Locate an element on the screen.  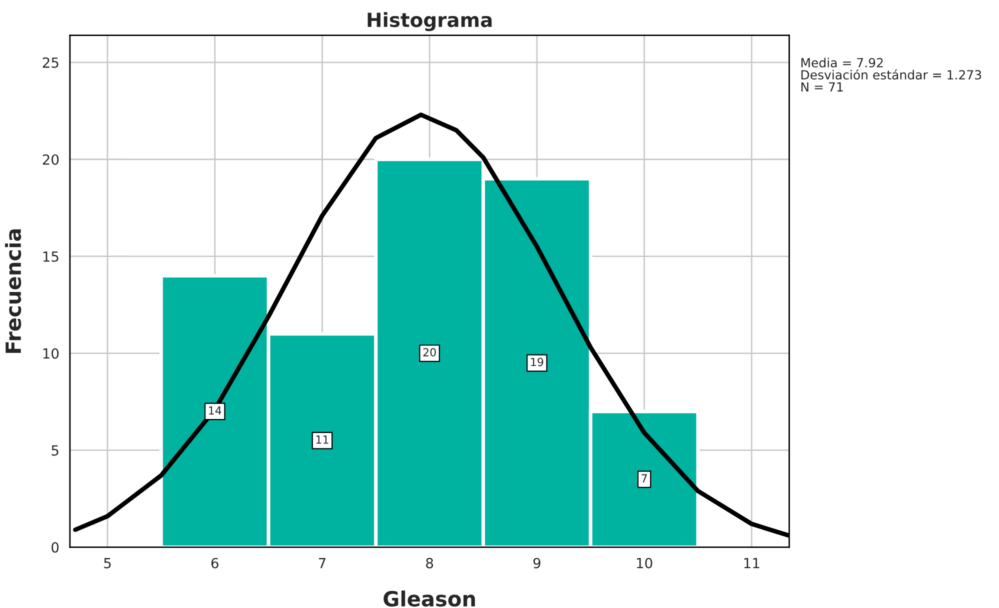
x-tick-label: 8 is located at coordinates (430, 563).